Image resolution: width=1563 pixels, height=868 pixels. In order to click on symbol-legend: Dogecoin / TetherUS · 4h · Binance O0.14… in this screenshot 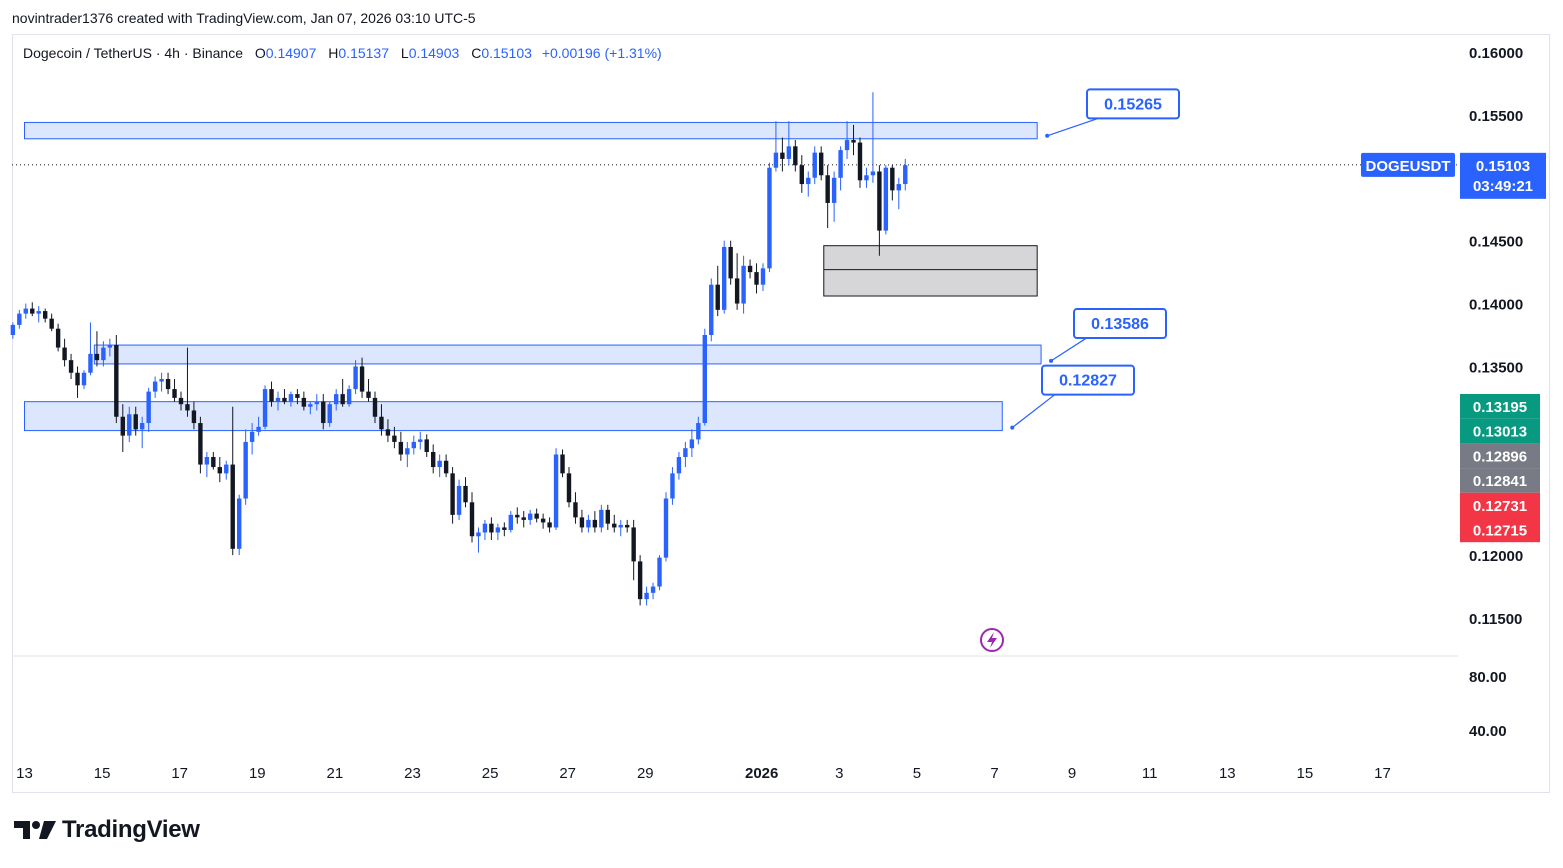, I will do `click(342, 53)`.